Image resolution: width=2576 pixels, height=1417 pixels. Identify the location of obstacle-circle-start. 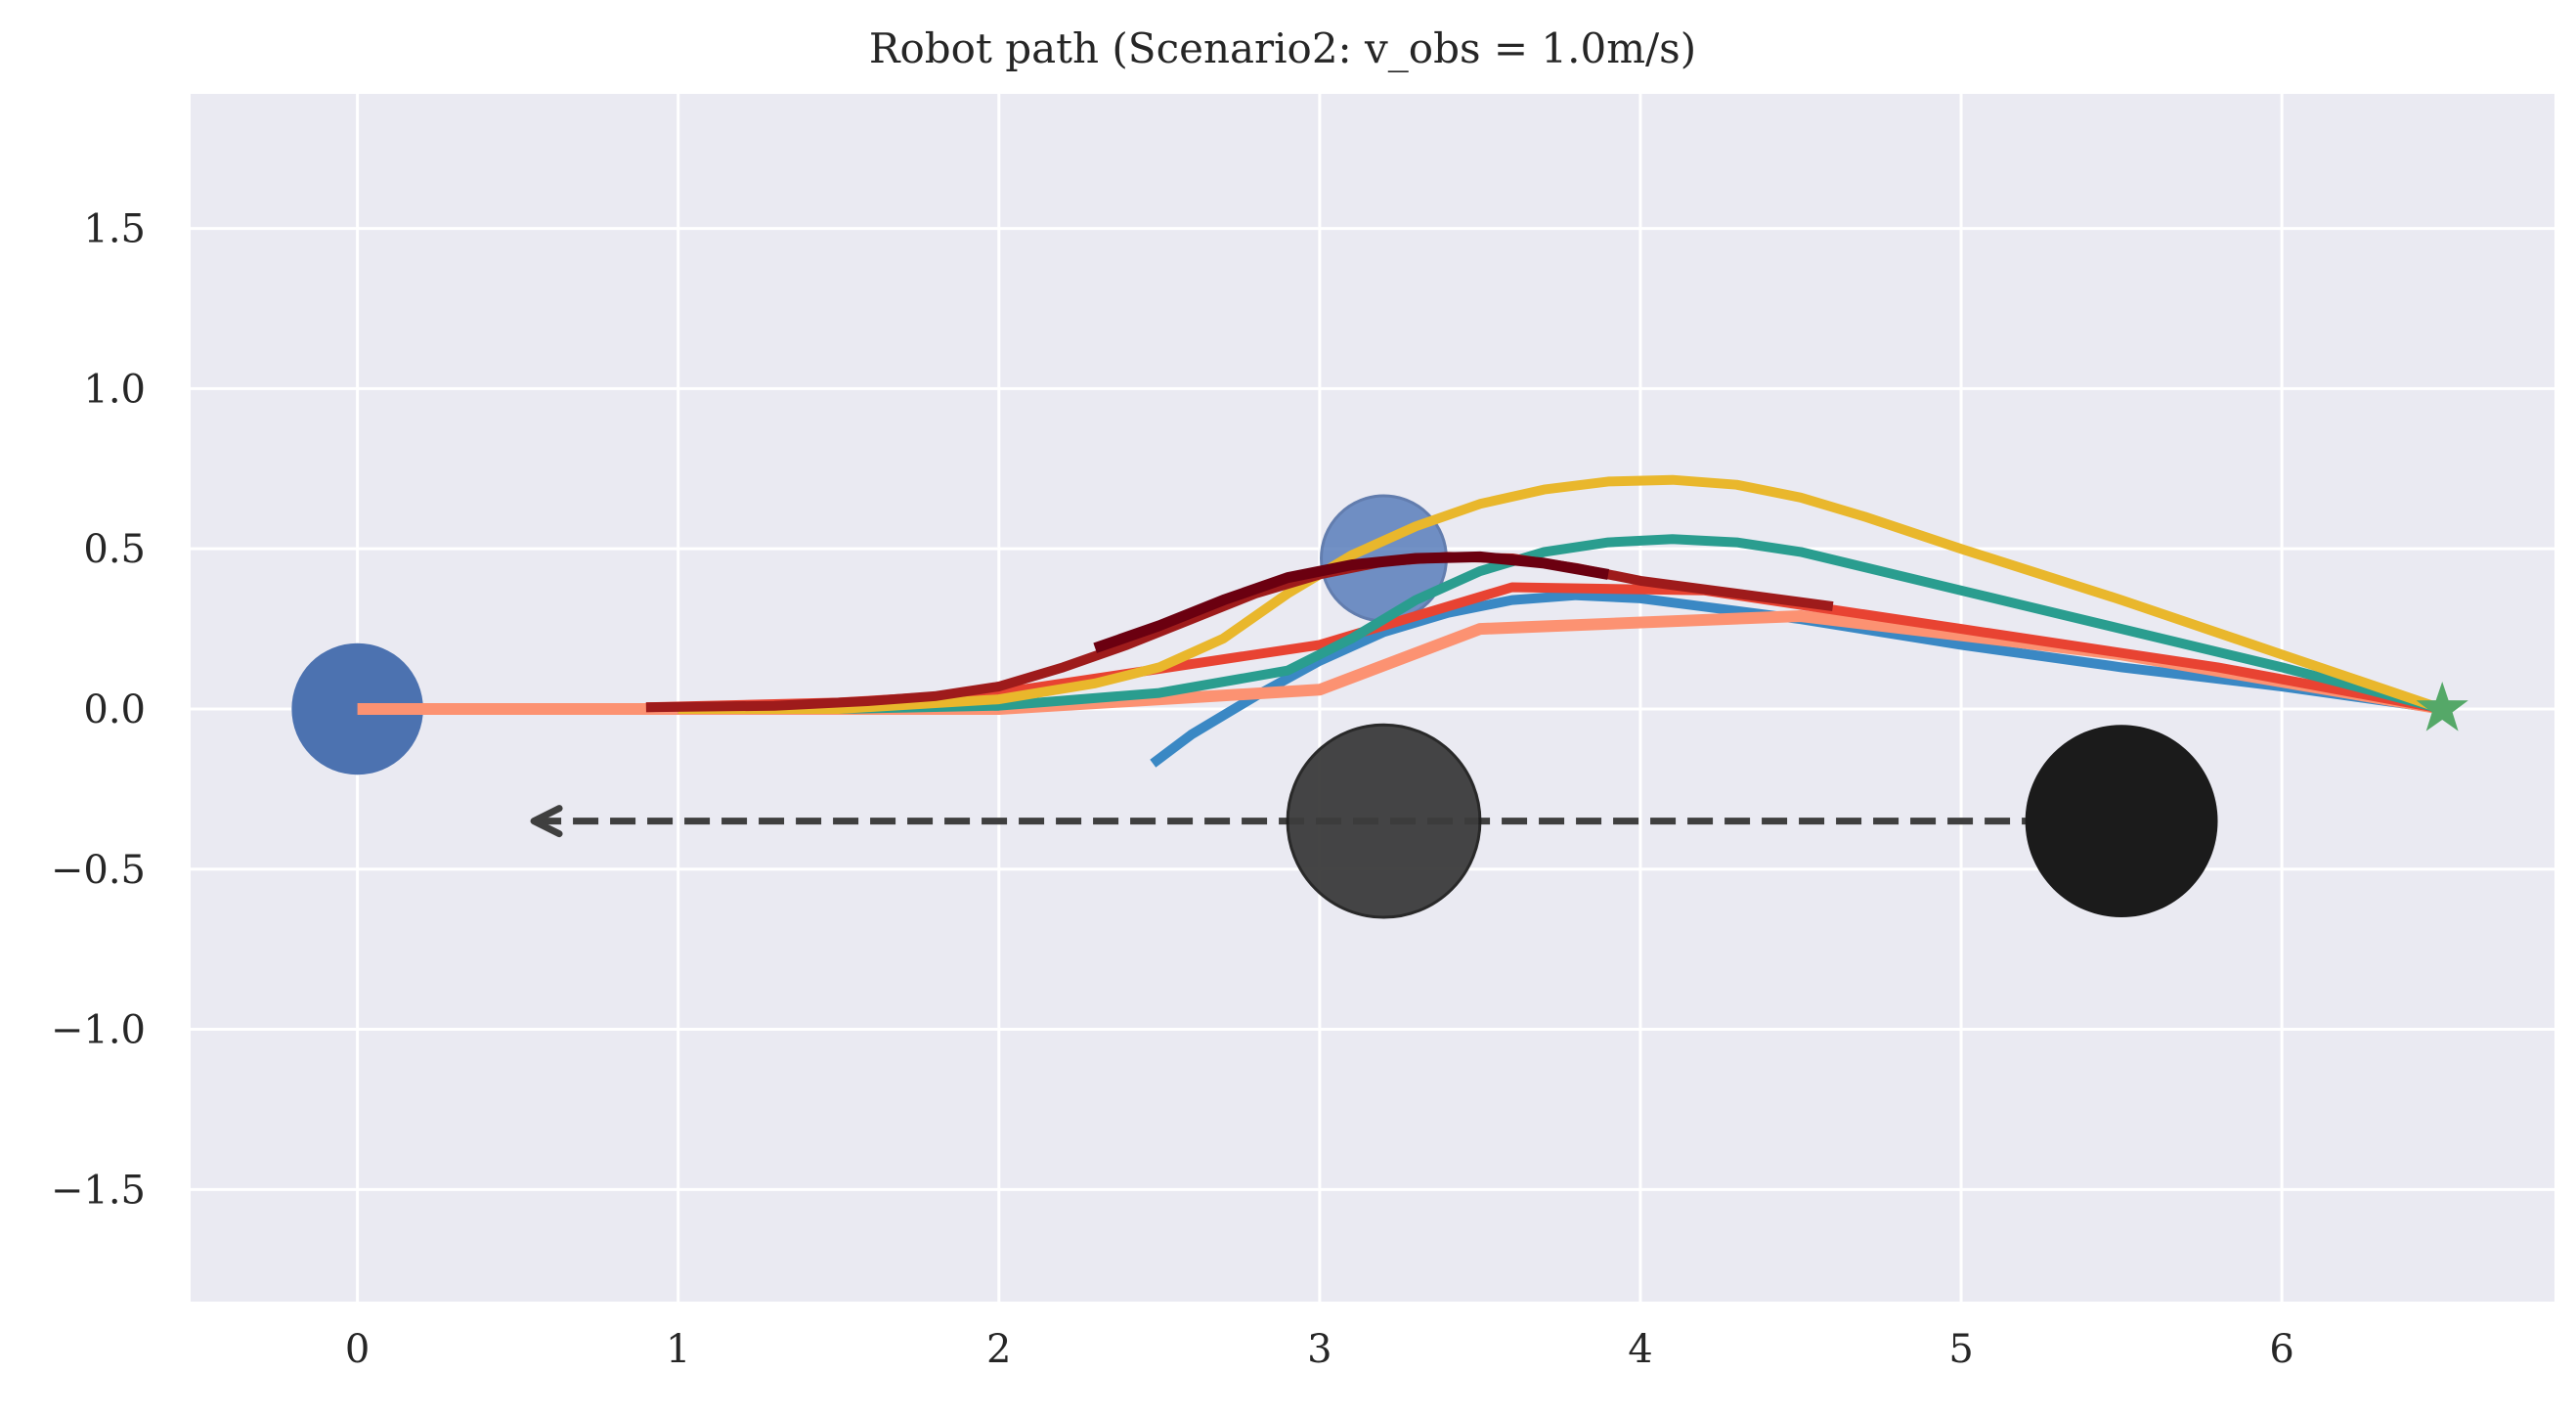
(2121, 822).